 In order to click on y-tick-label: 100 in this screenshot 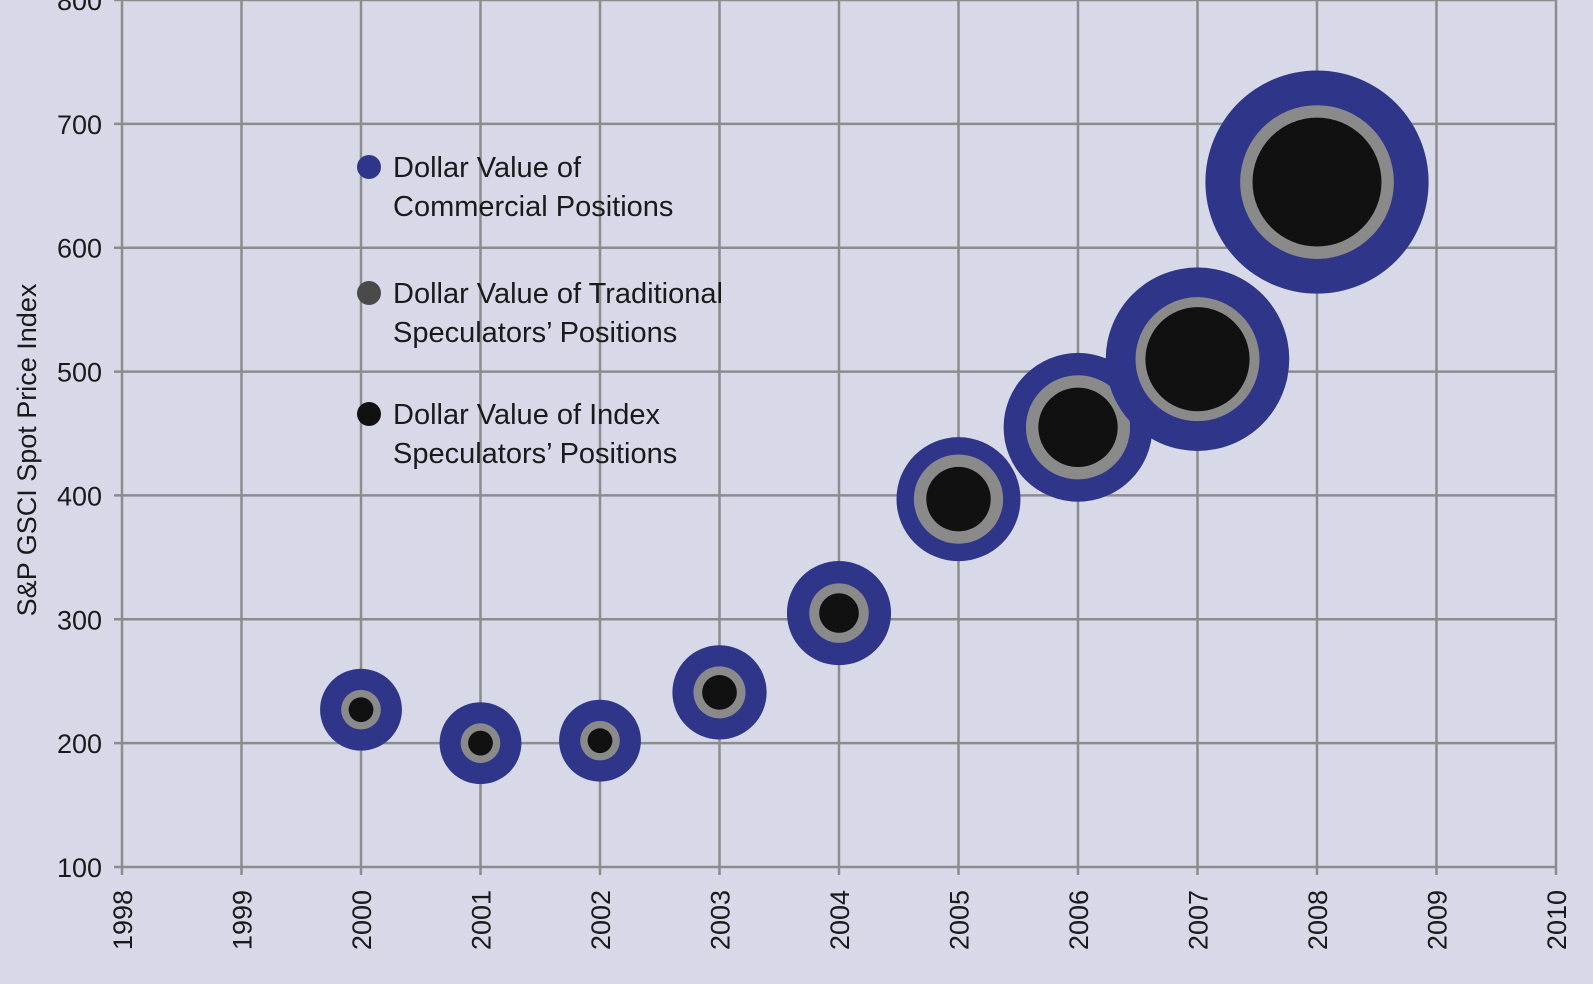, I will do `click(79, 868)`.